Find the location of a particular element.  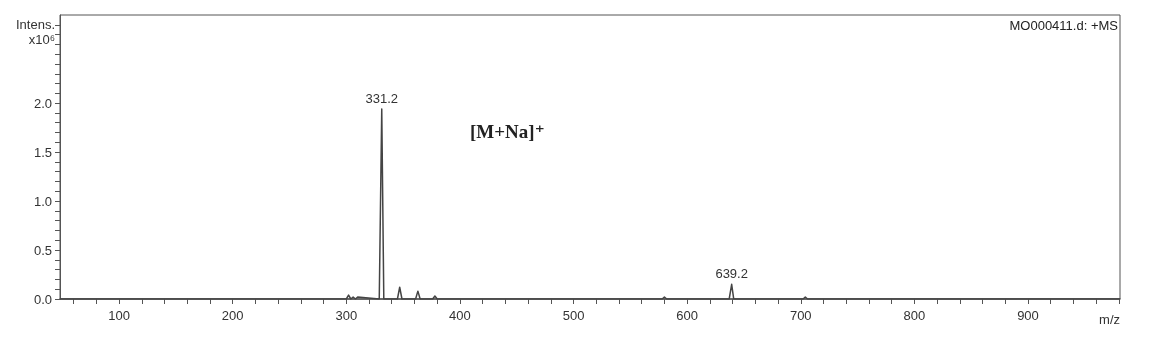

annotation: MO000411.d: +MS is located at coordinates (1064, 25).